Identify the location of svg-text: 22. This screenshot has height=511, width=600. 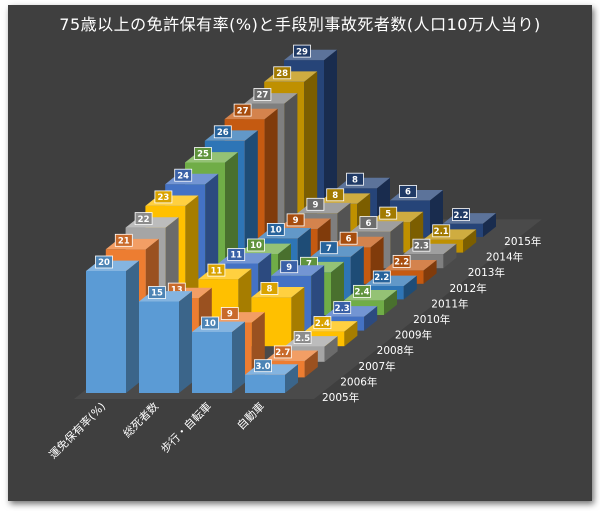
(144, 220).